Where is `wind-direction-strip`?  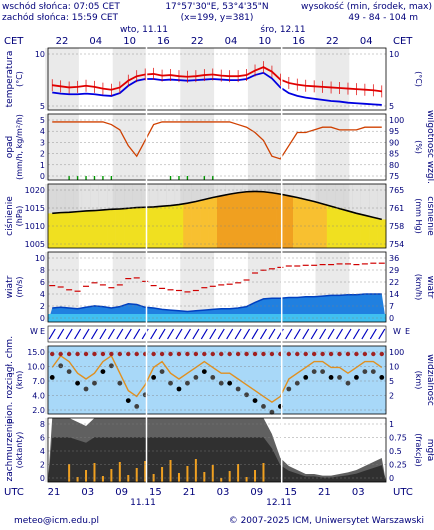 wind-direction-strip is located at coordinates (217, 334).